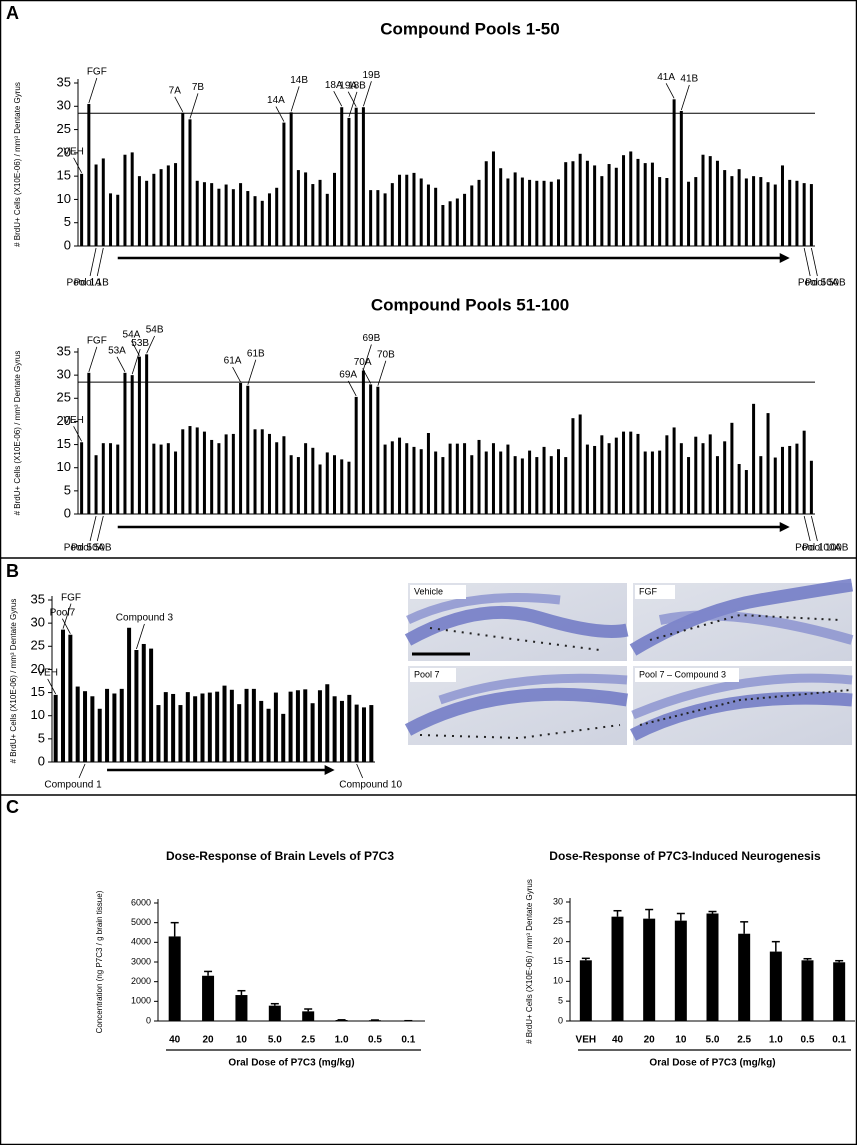 This screenshot has width=857, height=1145. What do you see at coordinates (12, 807) in the screenshot?
I see `panel-label: C` at bounding box center [12, 807].